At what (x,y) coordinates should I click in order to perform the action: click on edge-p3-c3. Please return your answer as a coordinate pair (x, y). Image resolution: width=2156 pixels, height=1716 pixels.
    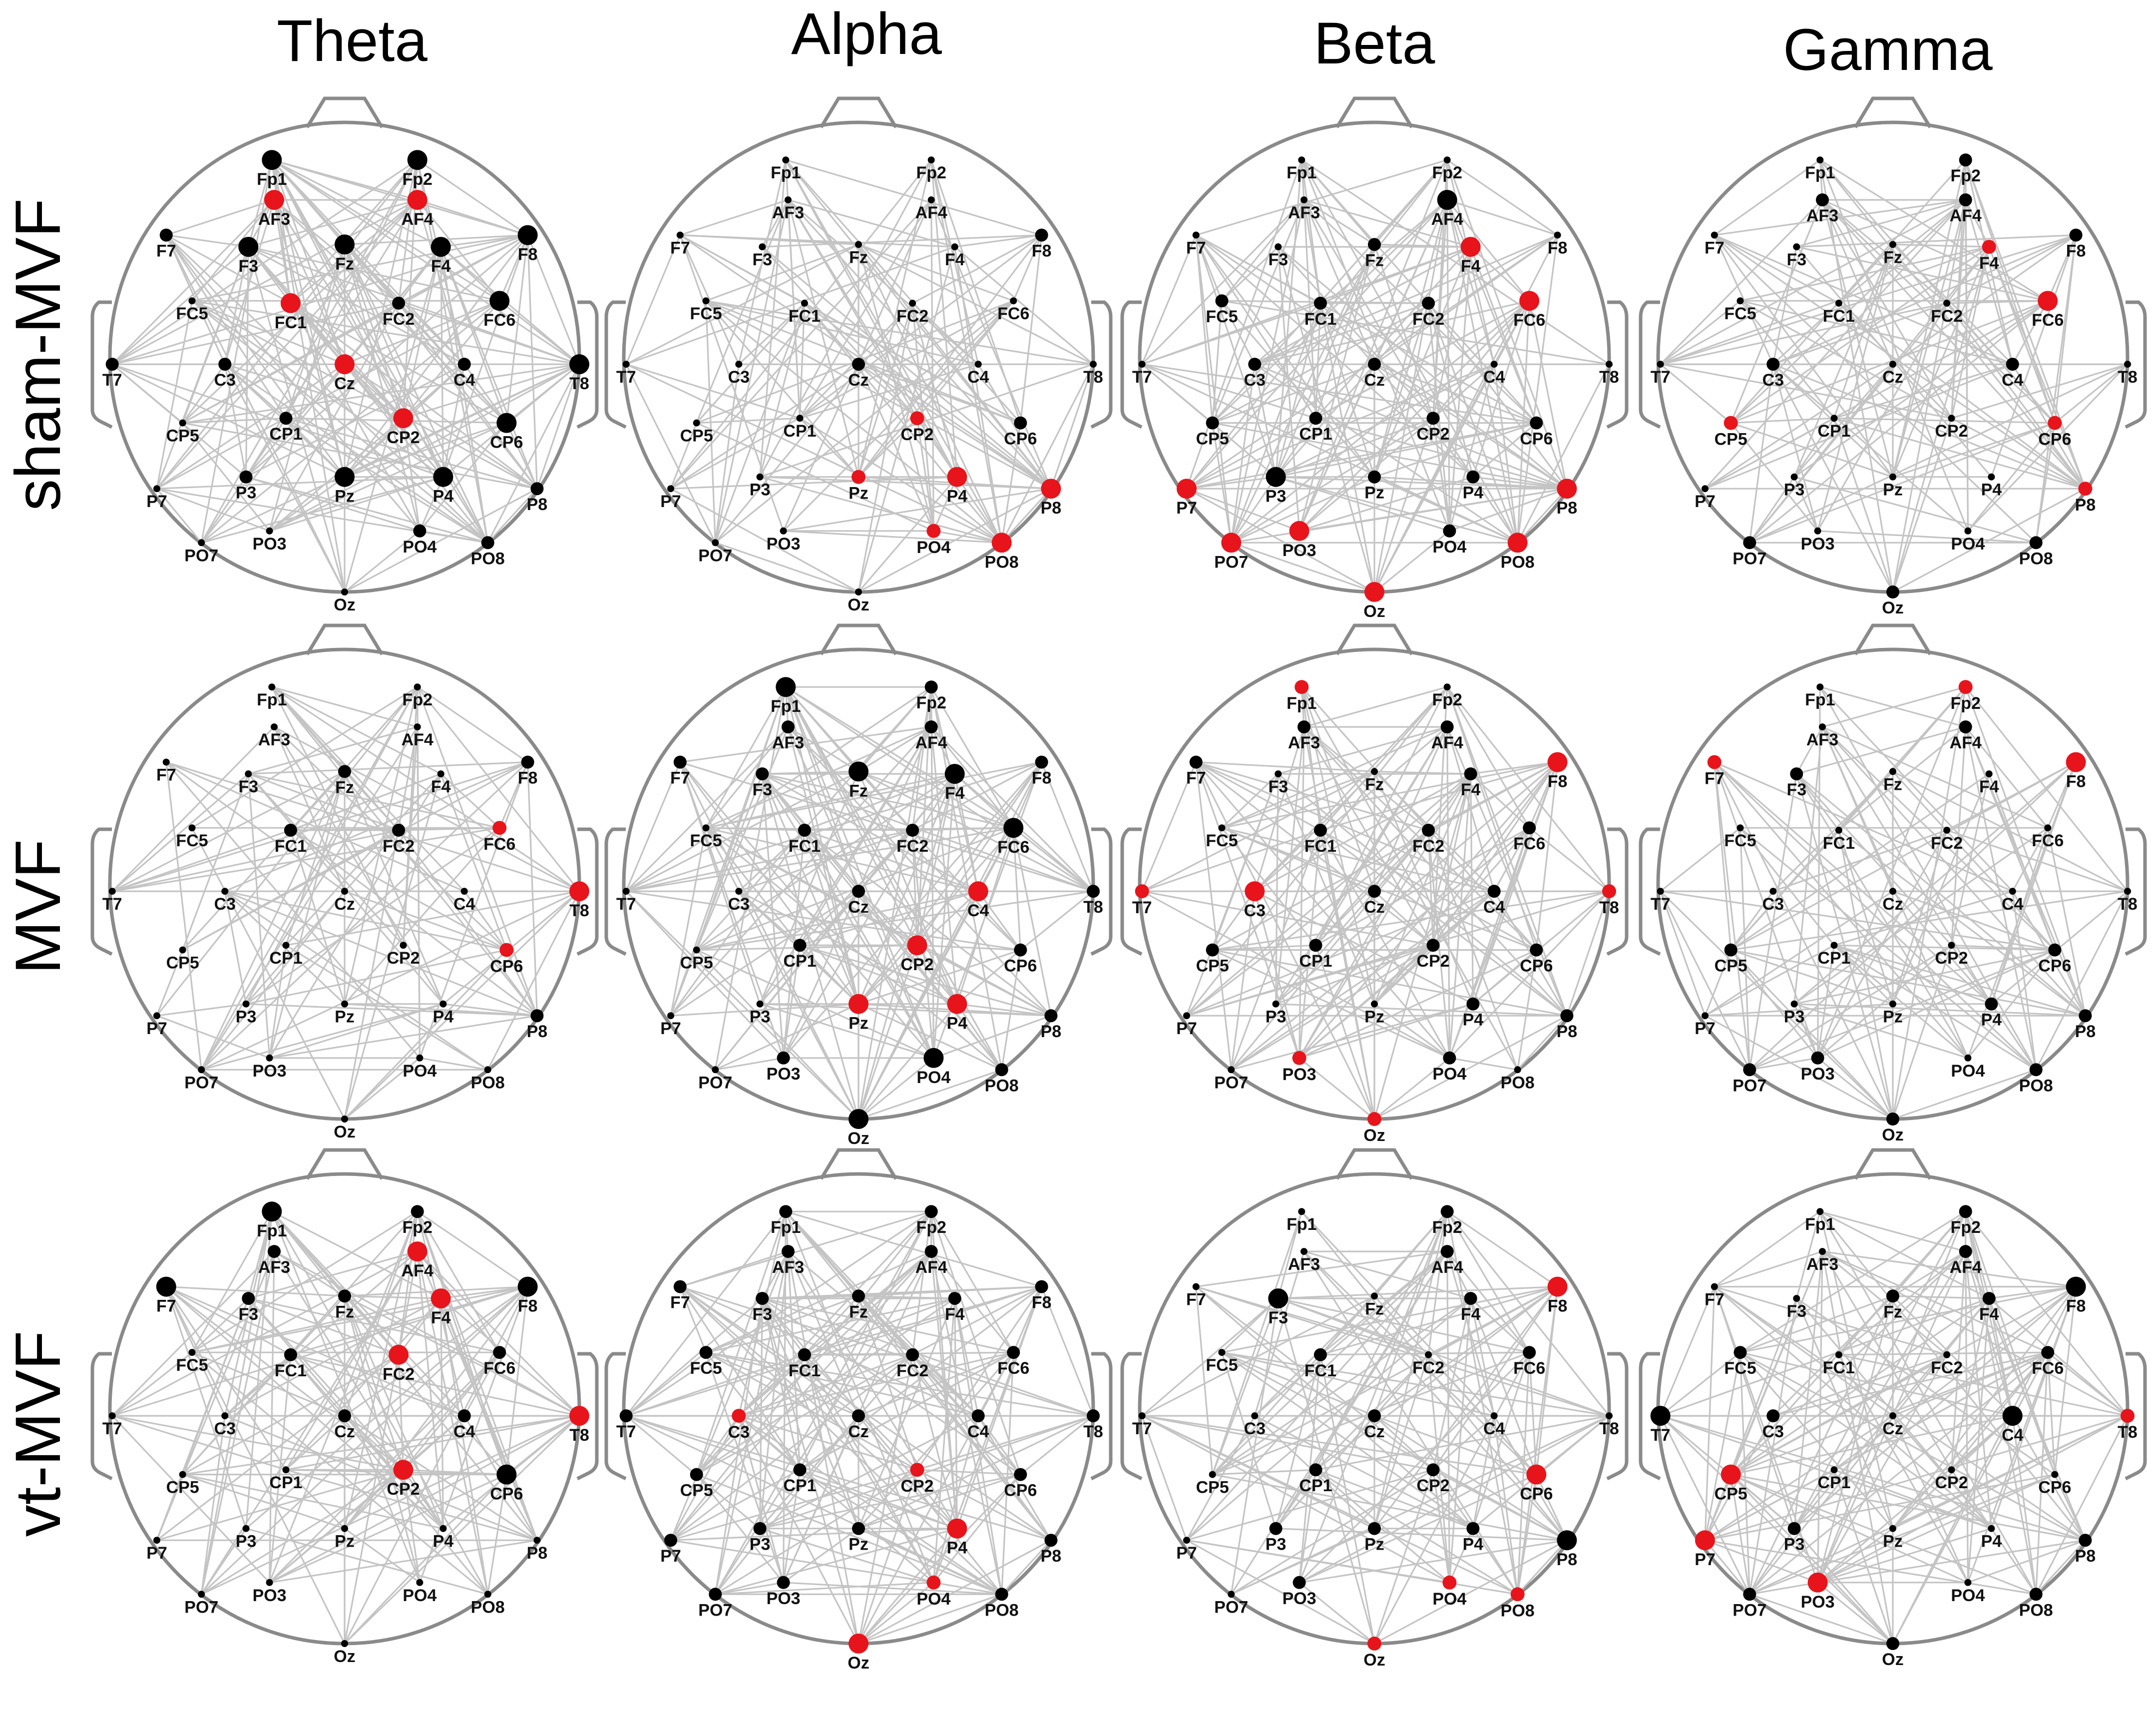
    Looking at the image, I should click on (235, 420).